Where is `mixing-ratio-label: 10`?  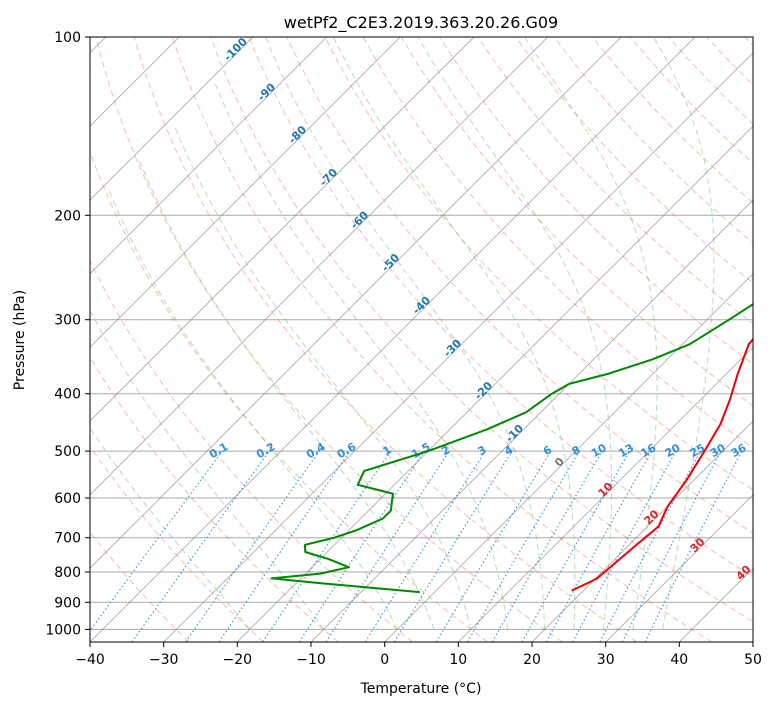 mixing-ratio-label: 10 is located at coordinates (599, 450).